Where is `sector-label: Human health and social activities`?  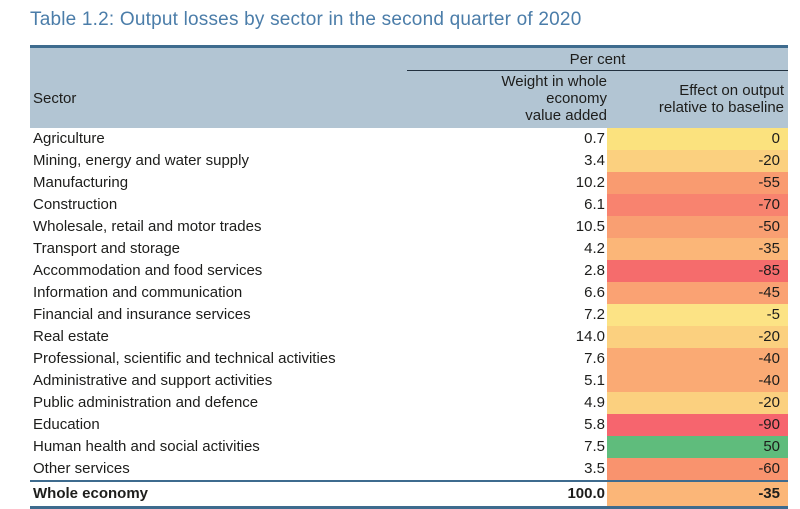 sector-label: Human health and social activities is located at coordinates (146, 446).